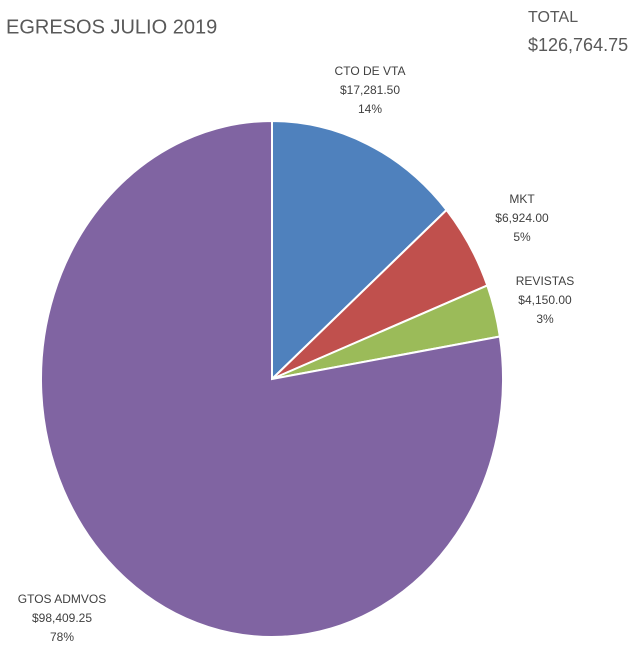 The image size is (631, 646). What do you see at coordinates (370, 109) in the screenshot?
I see `slice-percent: 14%` at bounding box center [370, 109].